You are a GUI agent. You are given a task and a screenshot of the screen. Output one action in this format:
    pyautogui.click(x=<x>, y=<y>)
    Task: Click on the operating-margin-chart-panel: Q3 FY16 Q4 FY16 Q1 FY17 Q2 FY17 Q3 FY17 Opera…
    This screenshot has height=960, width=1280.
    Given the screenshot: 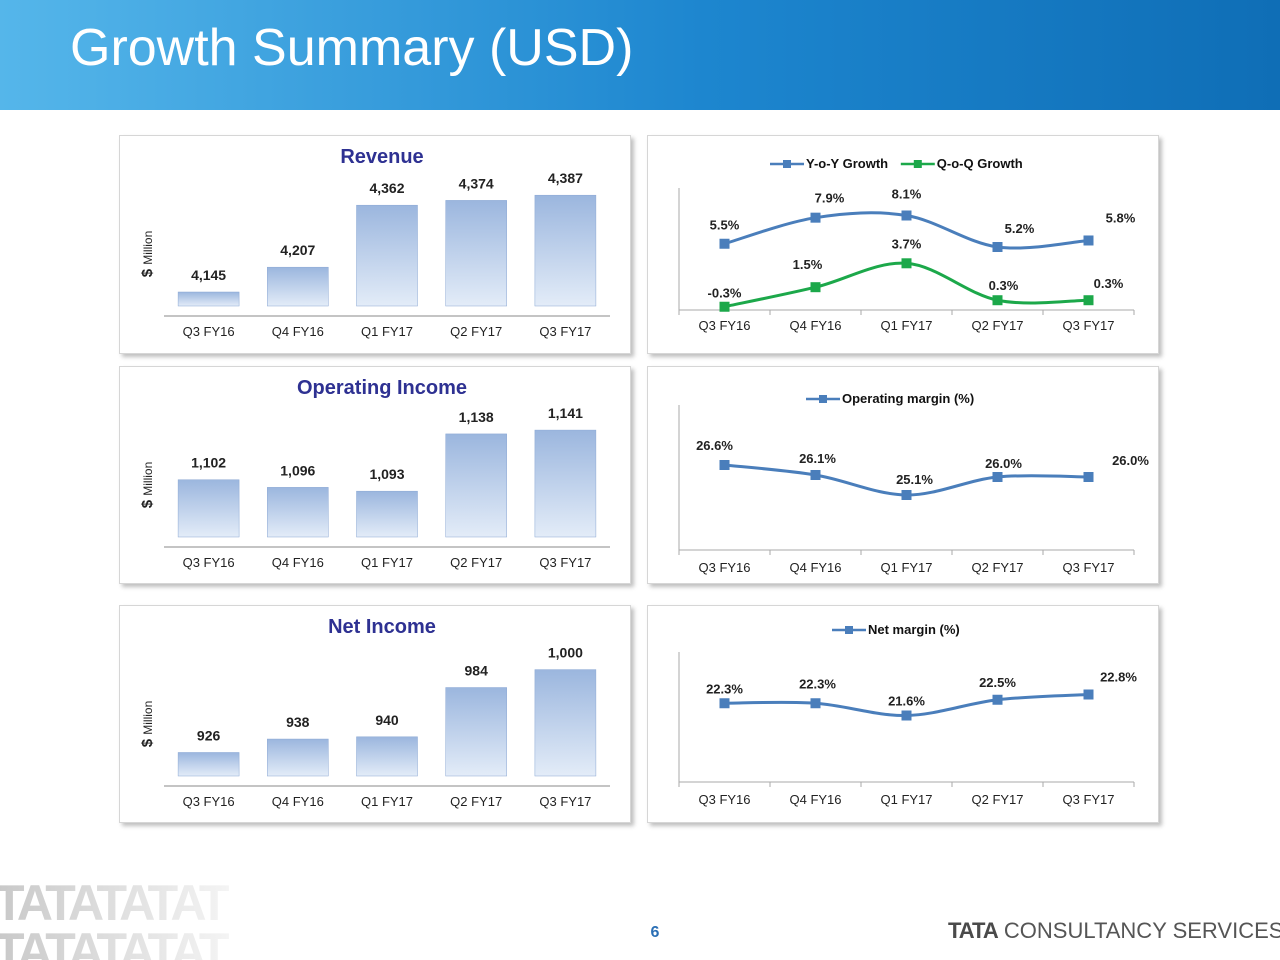 What is the action you would take?
    pyautogui.click(x=903, y=475)
    